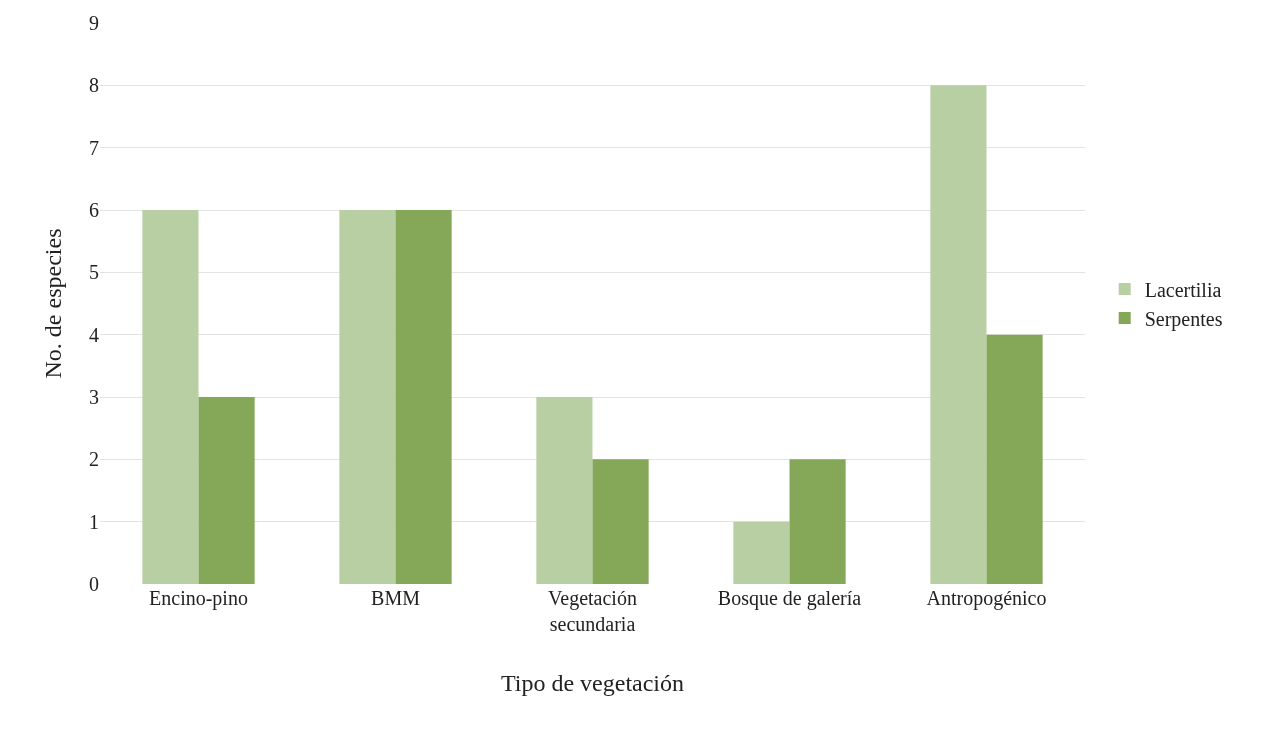 This screenshot has width=1270, height=734. What do you see at coordinates (592, 683) in the screenshot?
I see `x-axis-title: Tipo de vegetación` at bounding box center [592, 683].